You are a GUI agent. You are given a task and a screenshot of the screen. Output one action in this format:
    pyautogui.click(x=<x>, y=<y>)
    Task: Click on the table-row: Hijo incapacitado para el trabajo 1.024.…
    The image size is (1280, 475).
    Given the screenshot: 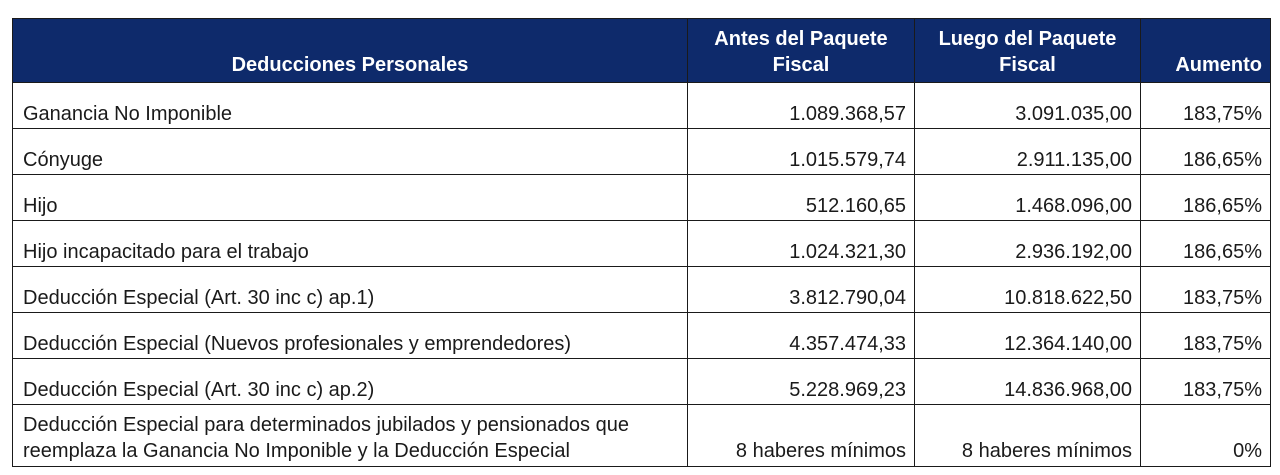 What is the action you would take?
    pyautogui.click(x=641, y=243)
    